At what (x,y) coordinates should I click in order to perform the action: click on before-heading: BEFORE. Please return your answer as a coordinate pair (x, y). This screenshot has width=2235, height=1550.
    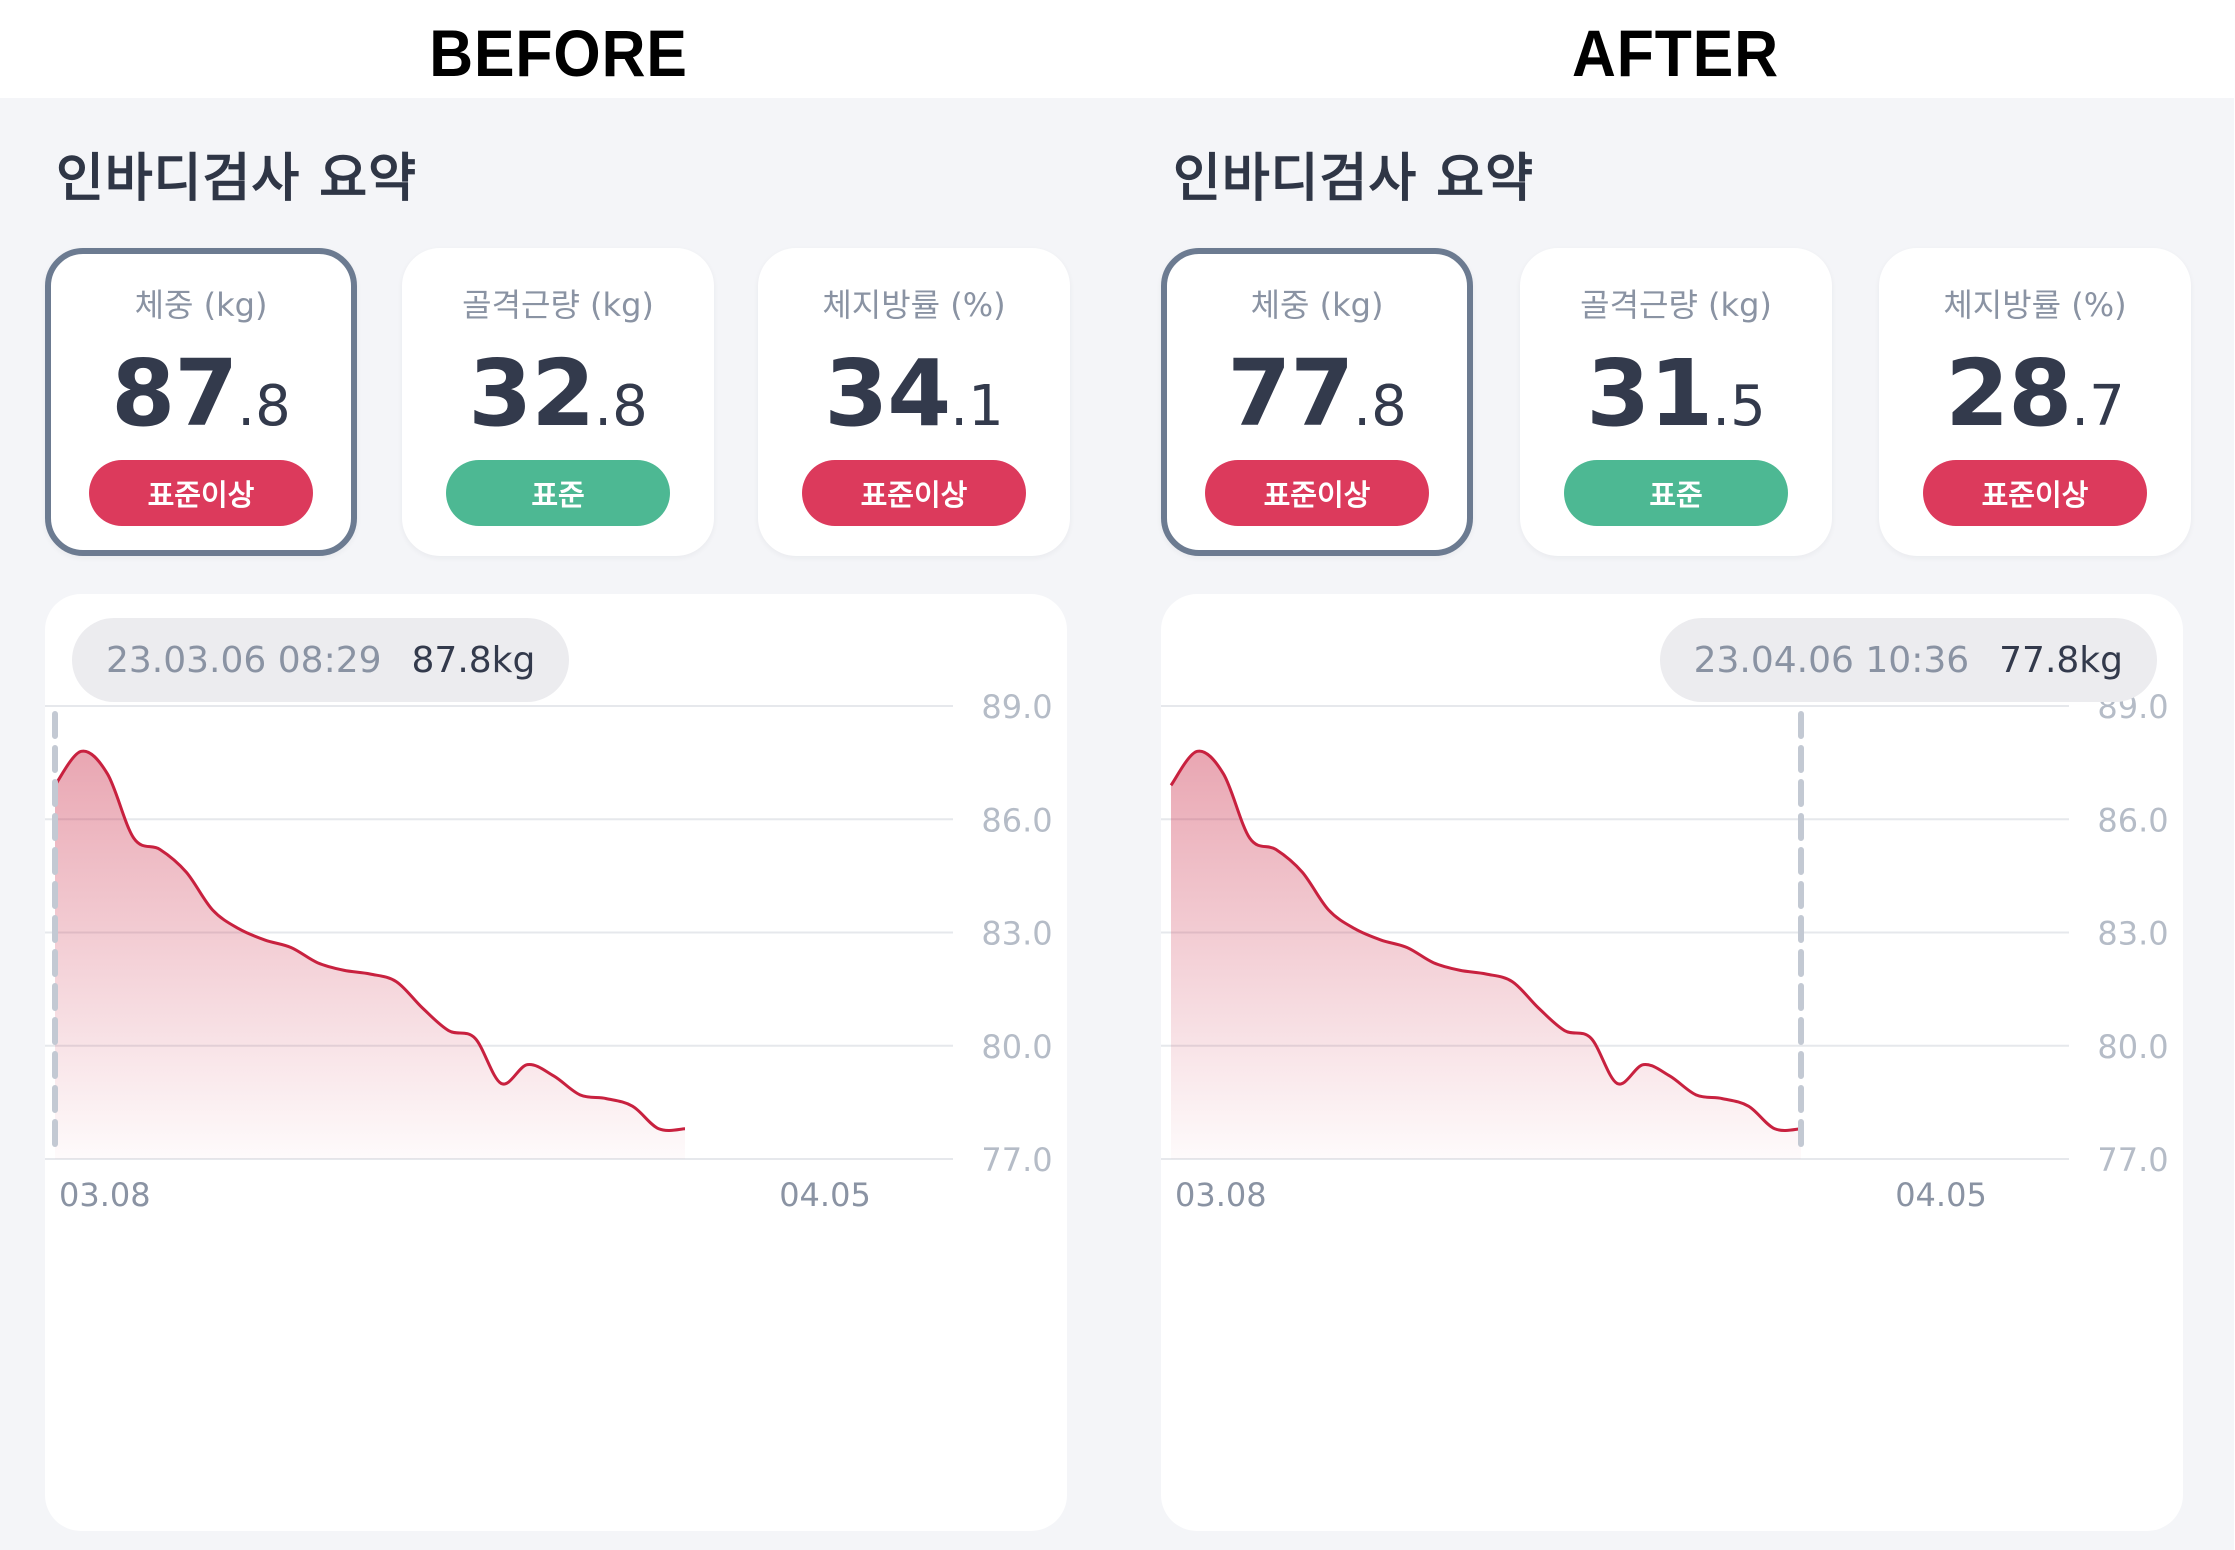
    Looking at the image, I should click on (558, 53).